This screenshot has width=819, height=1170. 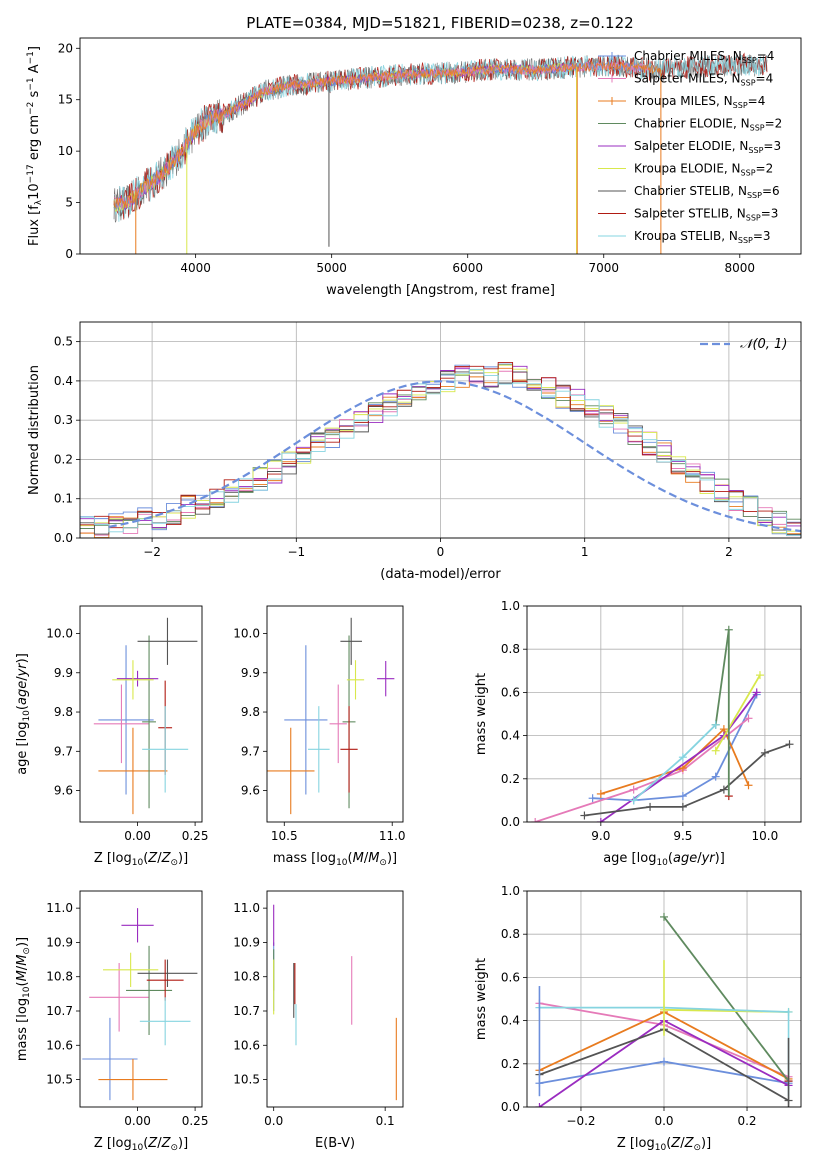 What do you see at coordinates (385, 1121) in the screenshot?
I see `x-tick-label: 0.1` at bounding box center [385, 1121].